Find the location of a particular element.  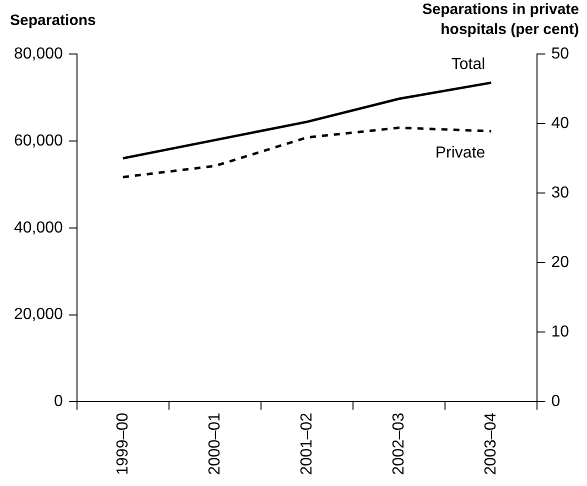

y-tick-label: 40,000 is located at coordinates (39, 227).